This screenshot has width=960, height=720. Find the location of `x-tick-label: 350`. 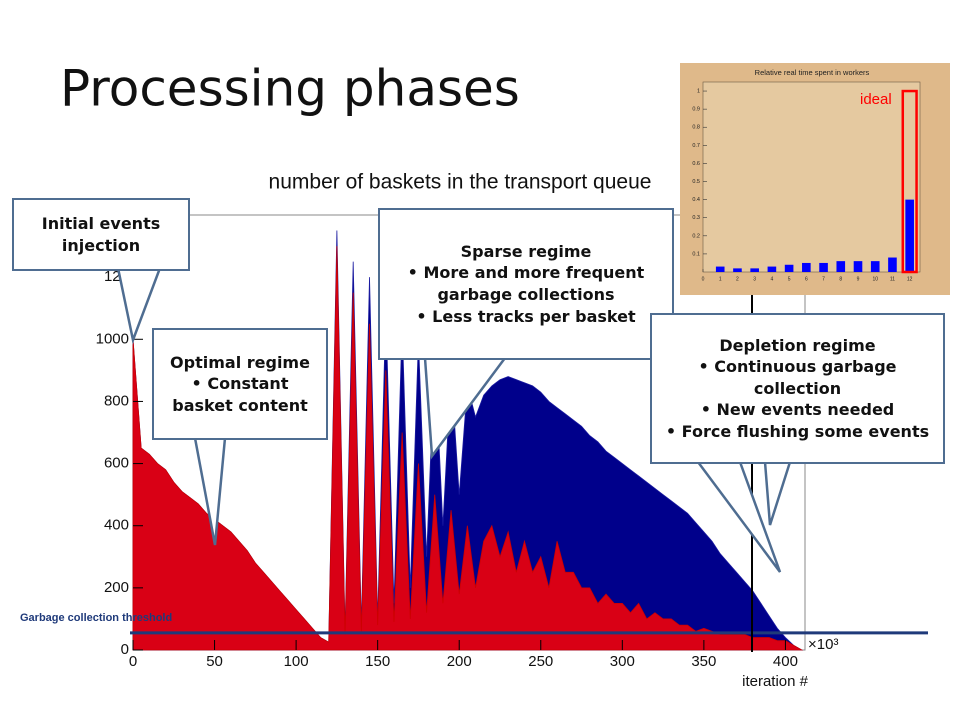

x-tick-label: 350 is located at coordinates (703, 661).